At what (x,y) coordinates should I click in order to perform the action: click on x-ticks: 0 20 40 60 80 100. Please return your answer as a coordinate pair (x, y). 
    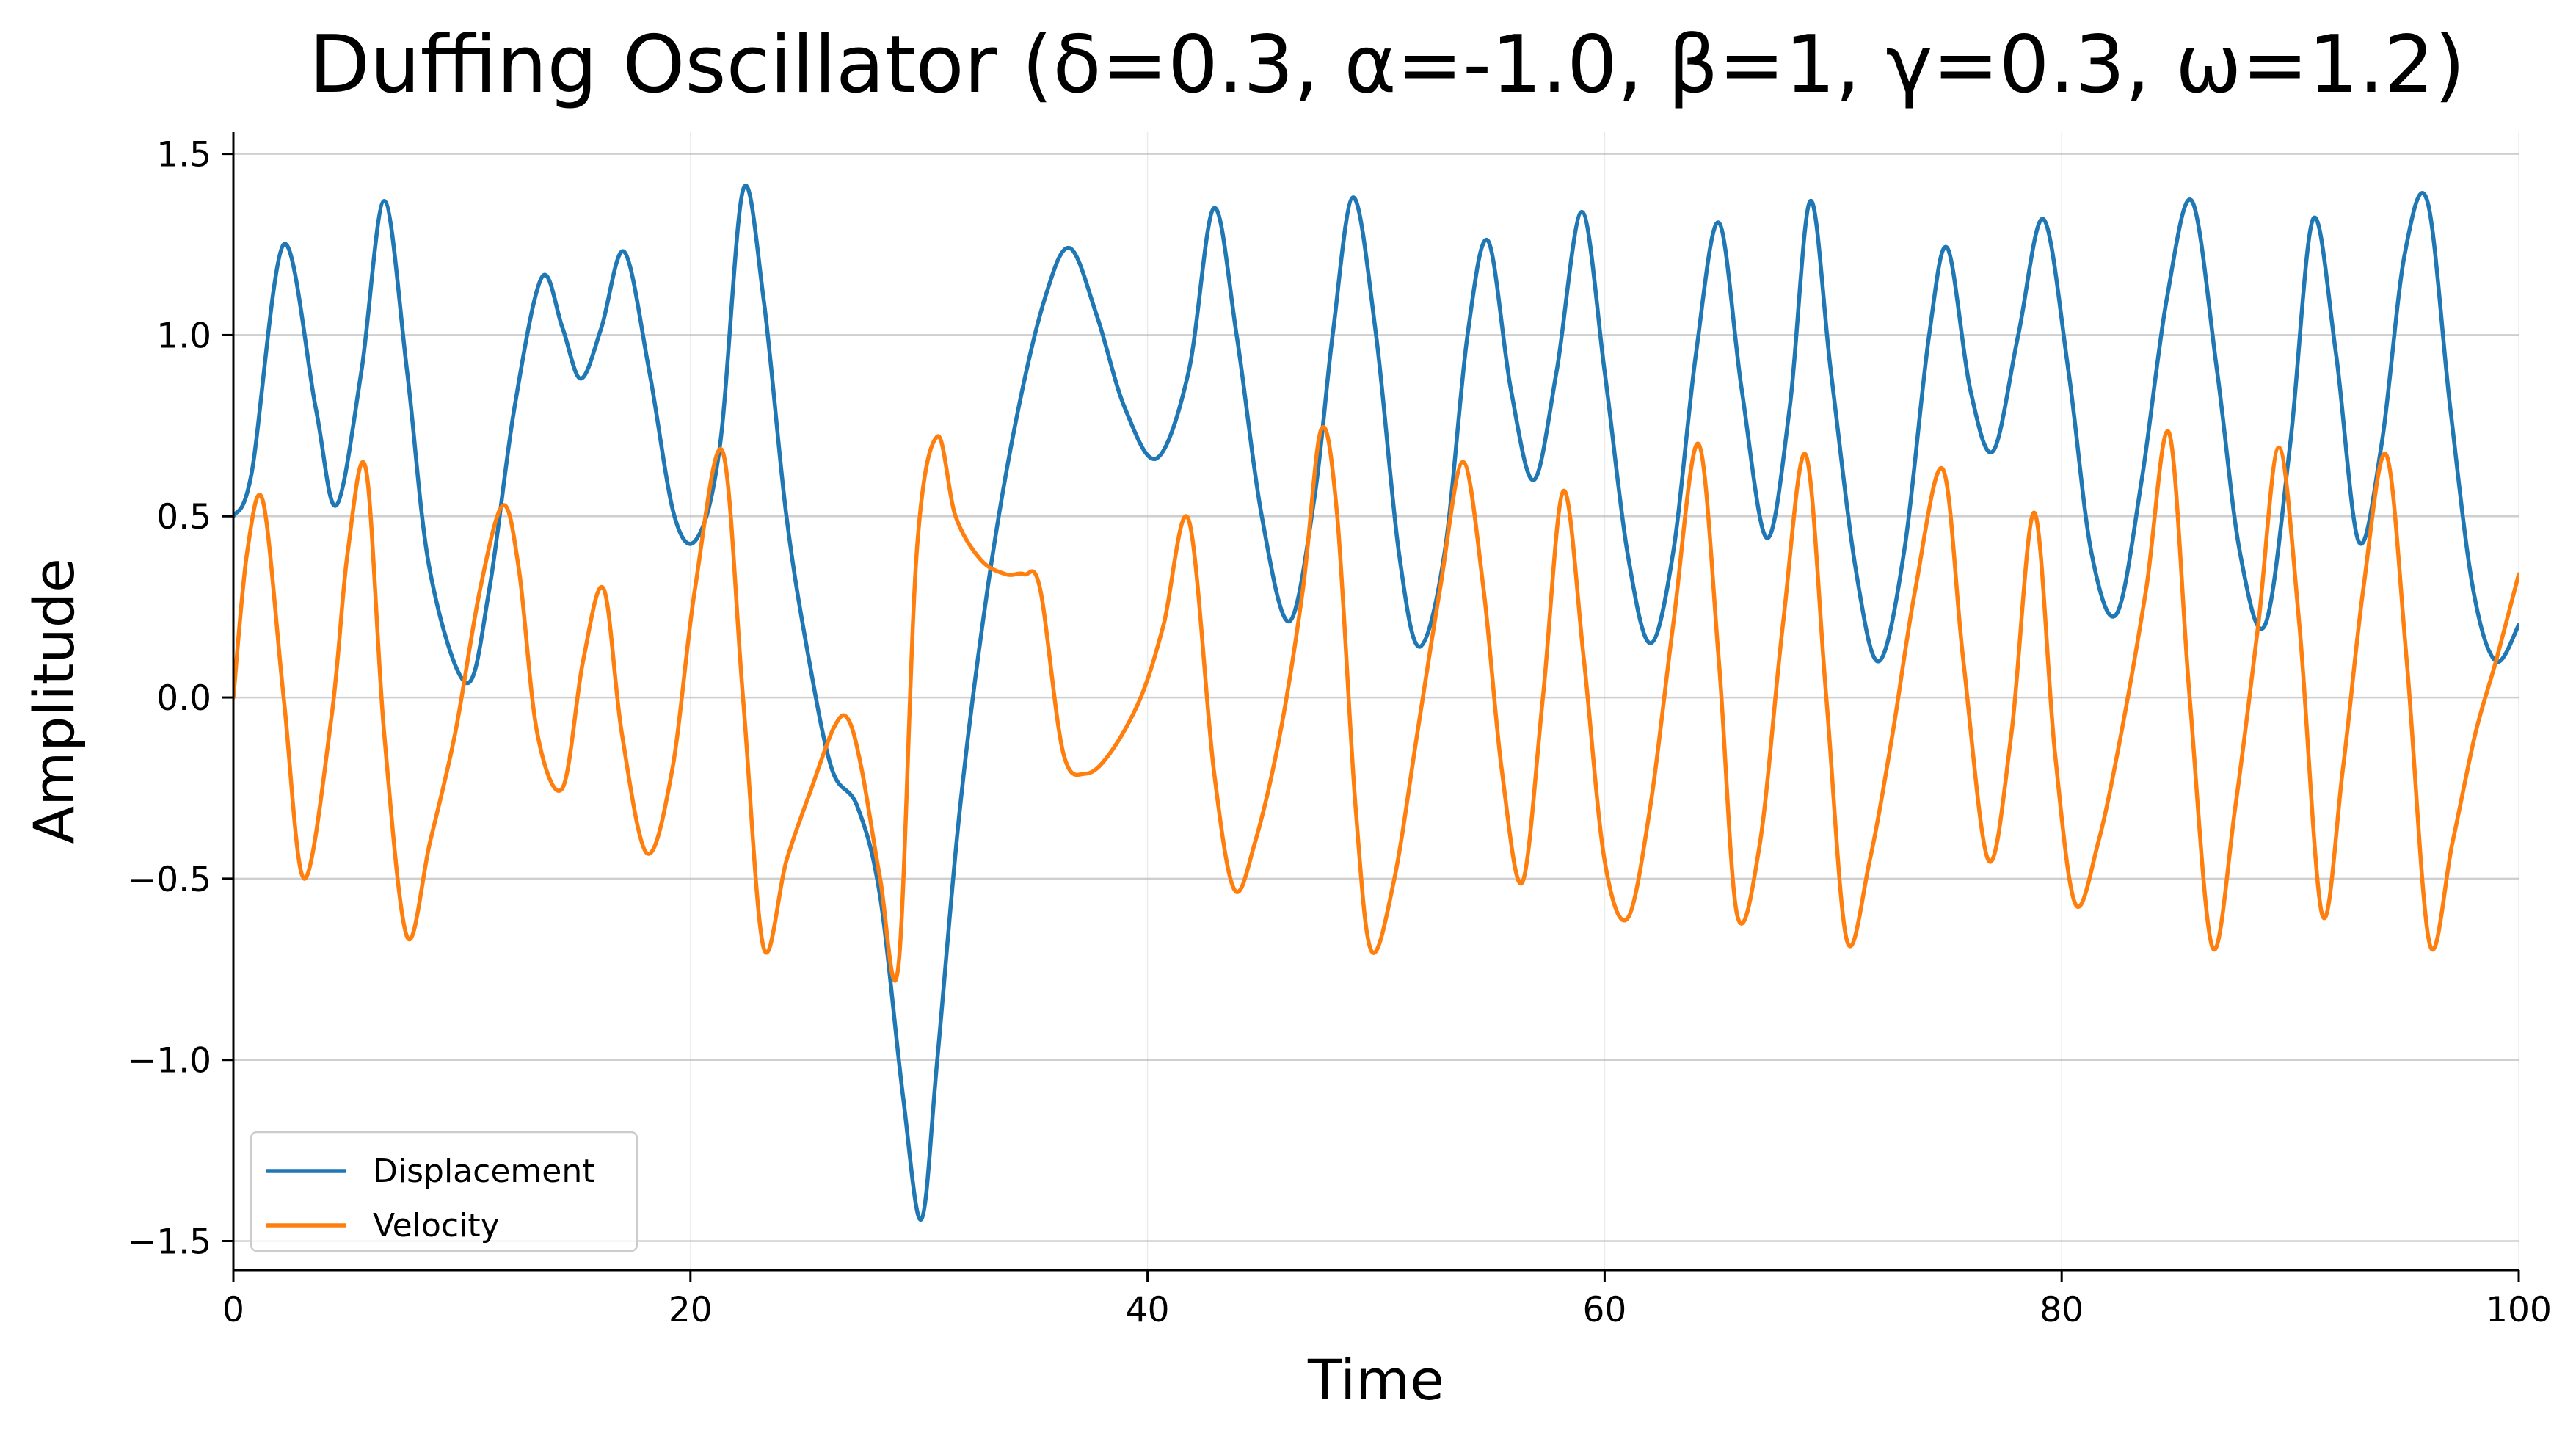
    Looking at the image, I should click on (1387, 1300).